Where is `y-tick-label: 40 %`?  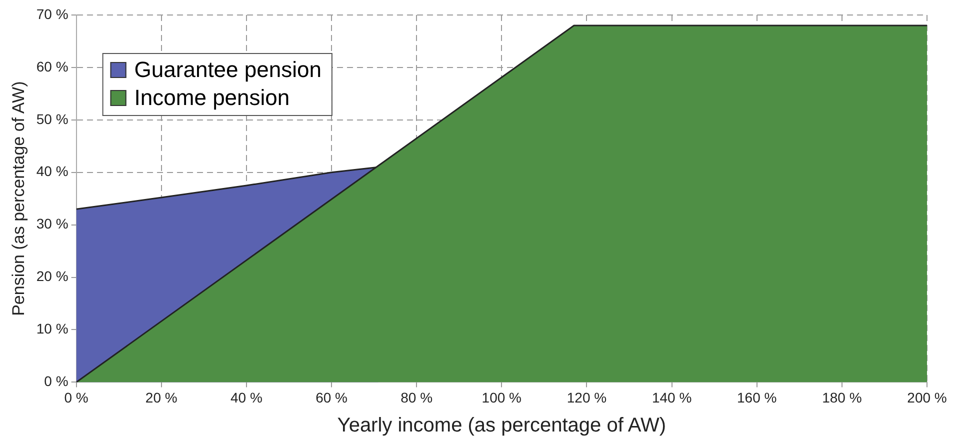
y-tick-label: 40 % is located at coordinates (52, 171).